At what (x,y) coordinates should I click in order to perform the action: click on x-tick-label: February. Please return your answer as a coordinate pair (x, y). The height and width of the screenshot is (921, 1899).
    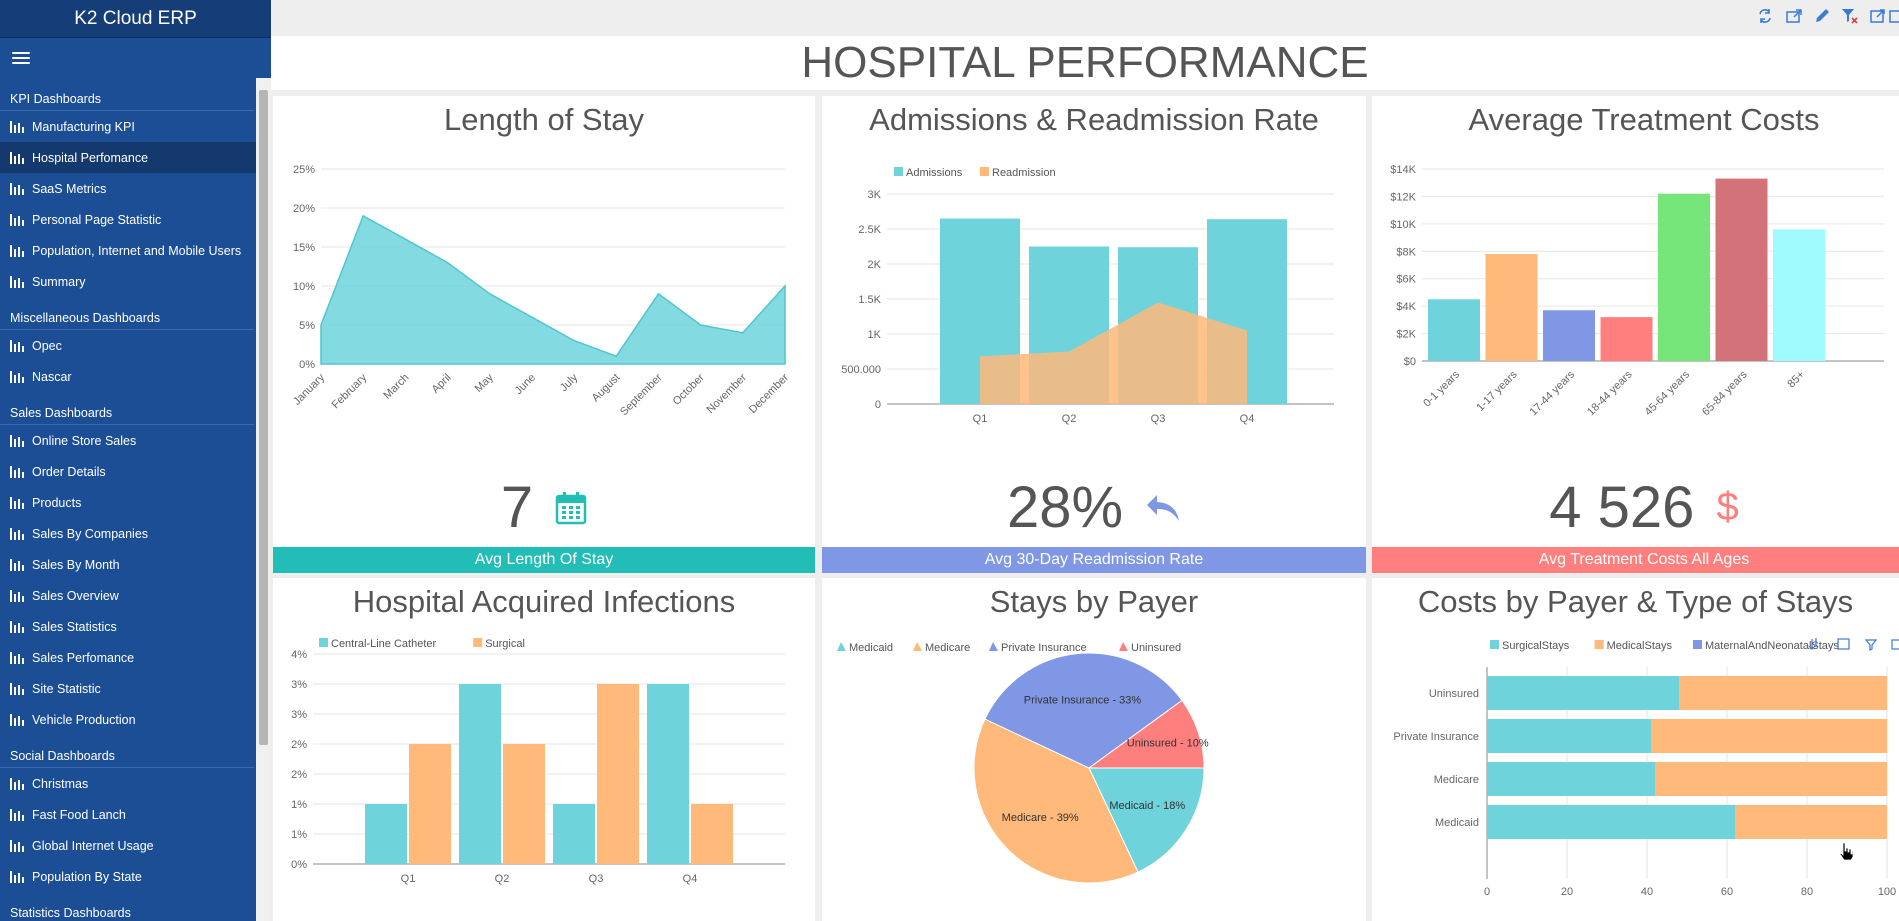
    Looking at the image, I should click on (350, 391).